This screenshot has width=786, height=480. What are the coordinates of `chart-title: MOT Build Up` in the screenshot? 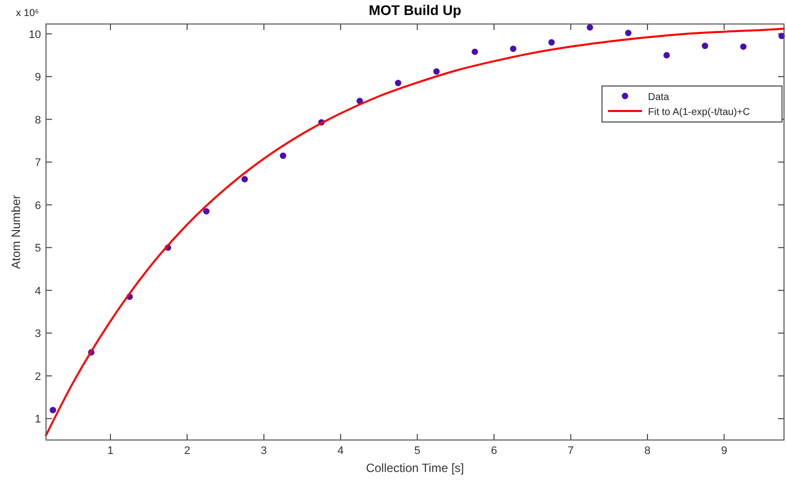 It's located at (415, 10).